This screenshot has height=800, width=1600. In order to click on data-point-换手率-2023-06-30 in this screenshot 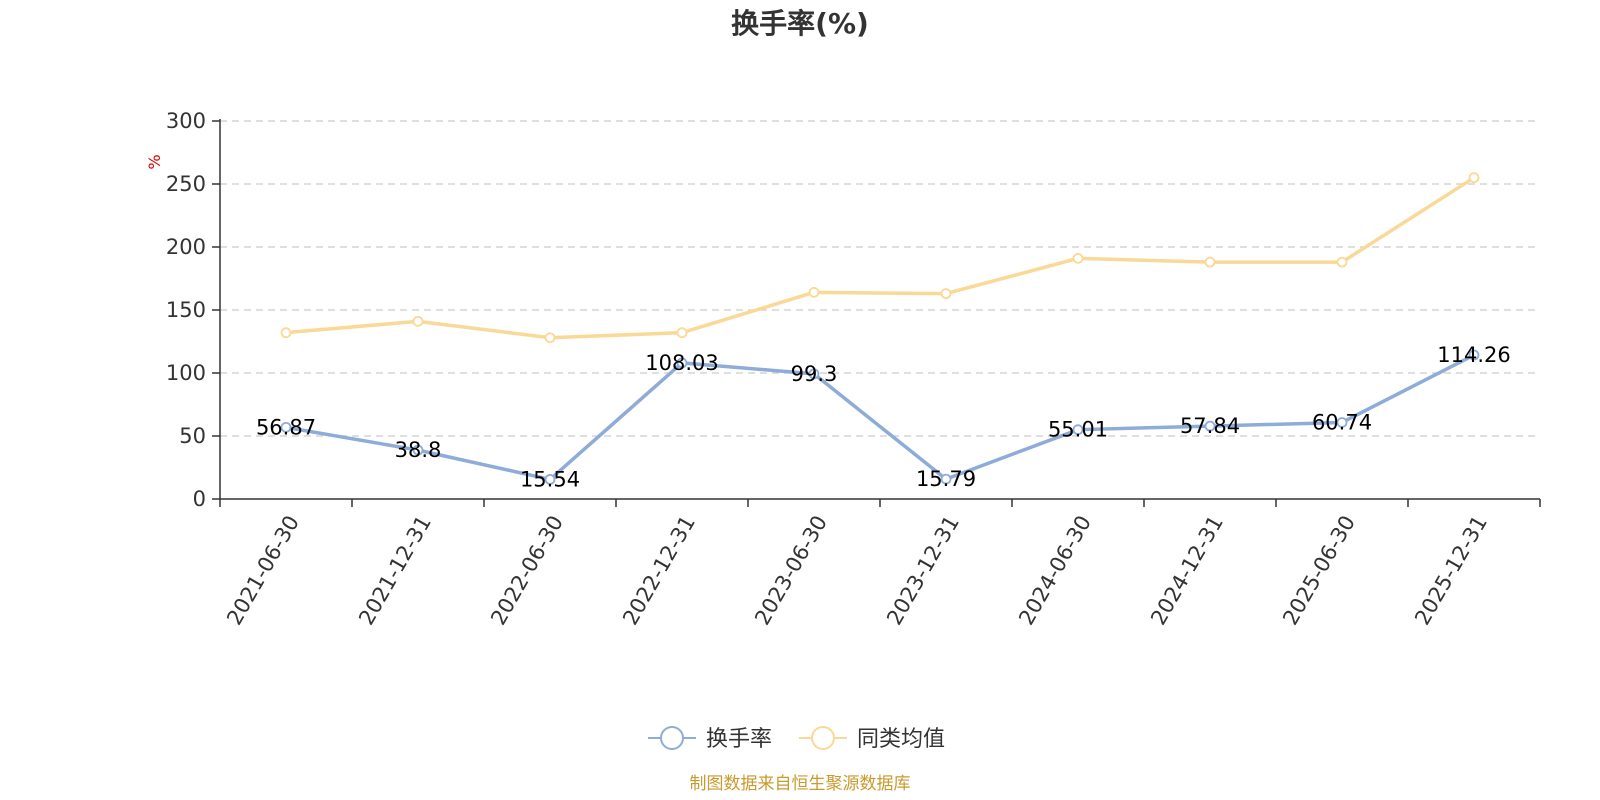, I will do `click(814, 374)`.